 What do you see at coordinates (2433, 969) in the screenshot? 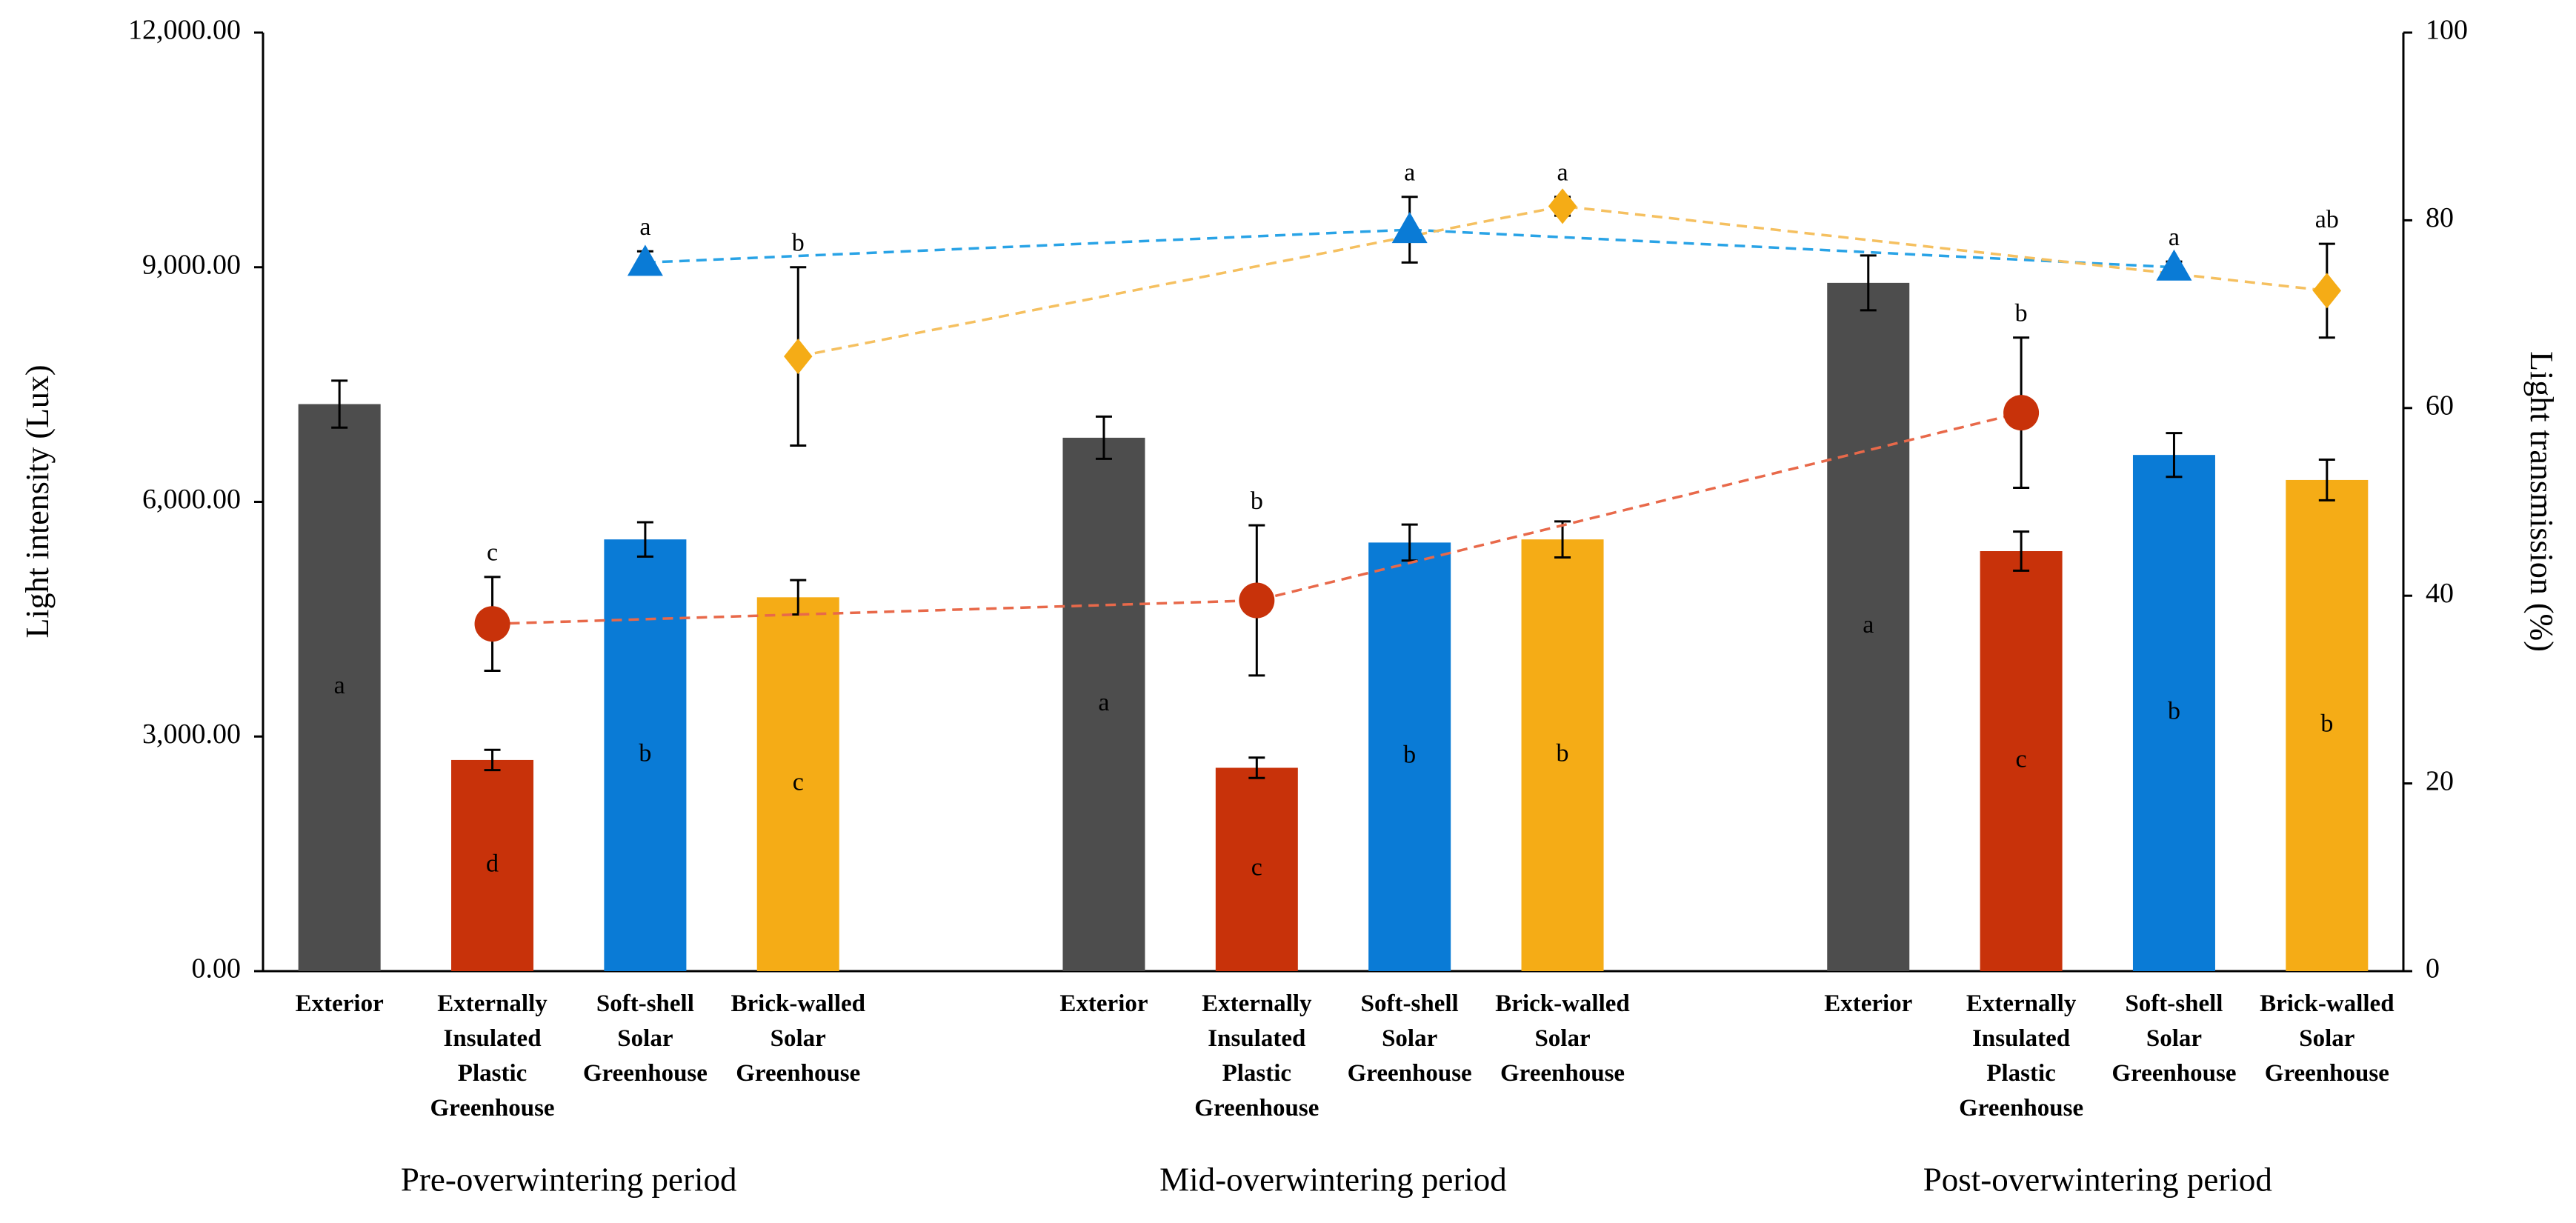
I see `y2-tick-label: 0` at bounding box center [2433, 969].